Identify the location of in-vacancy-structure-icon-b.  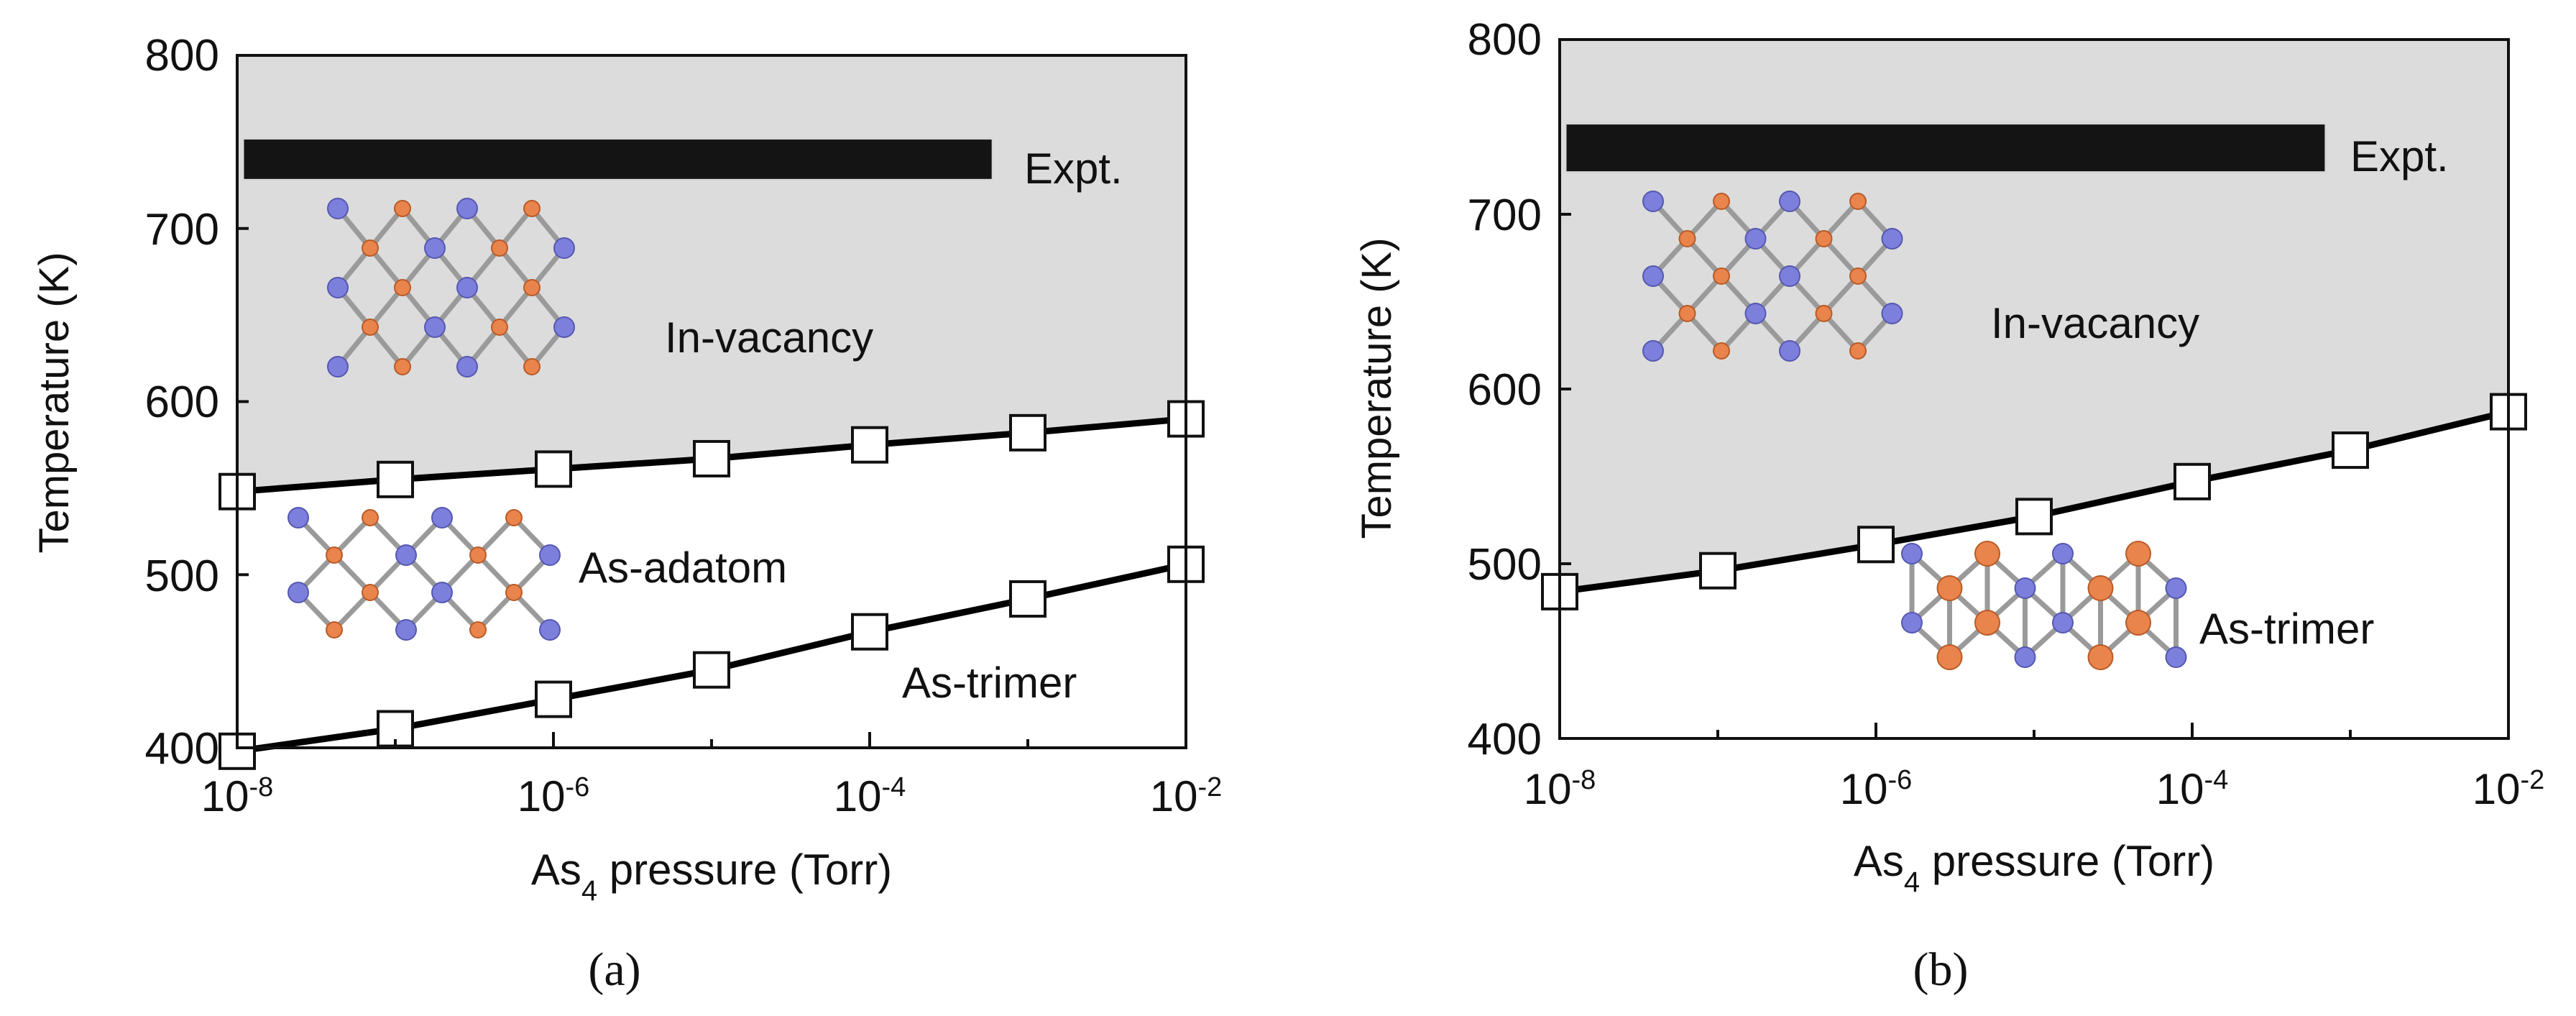
(1772, 276).